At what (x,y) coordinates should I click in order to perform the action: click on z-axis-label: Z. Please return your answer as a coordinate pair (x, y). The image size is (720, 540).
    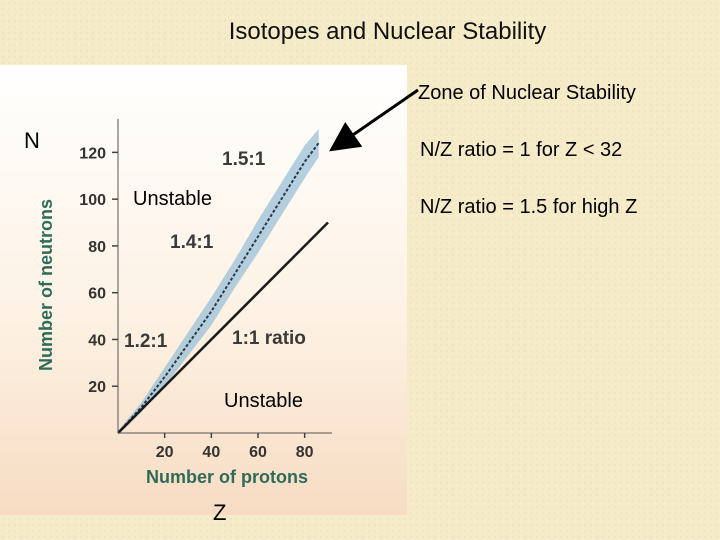
    Looking at the image, I should click on (220, 512).